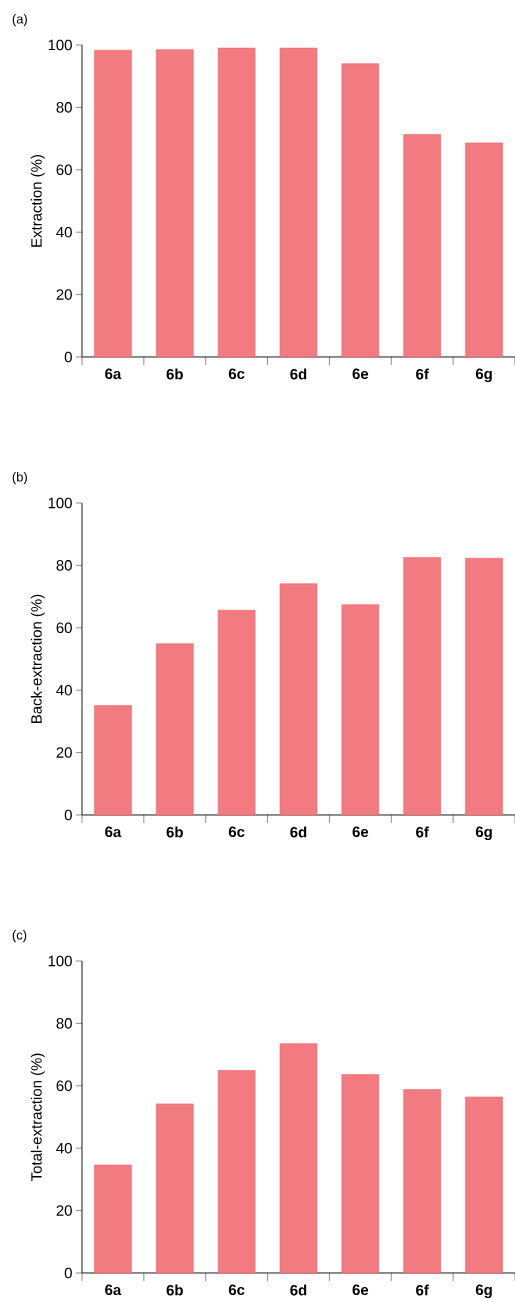  I want to click on y-axis-title: Total-extraction (%), so click(37, 1117).